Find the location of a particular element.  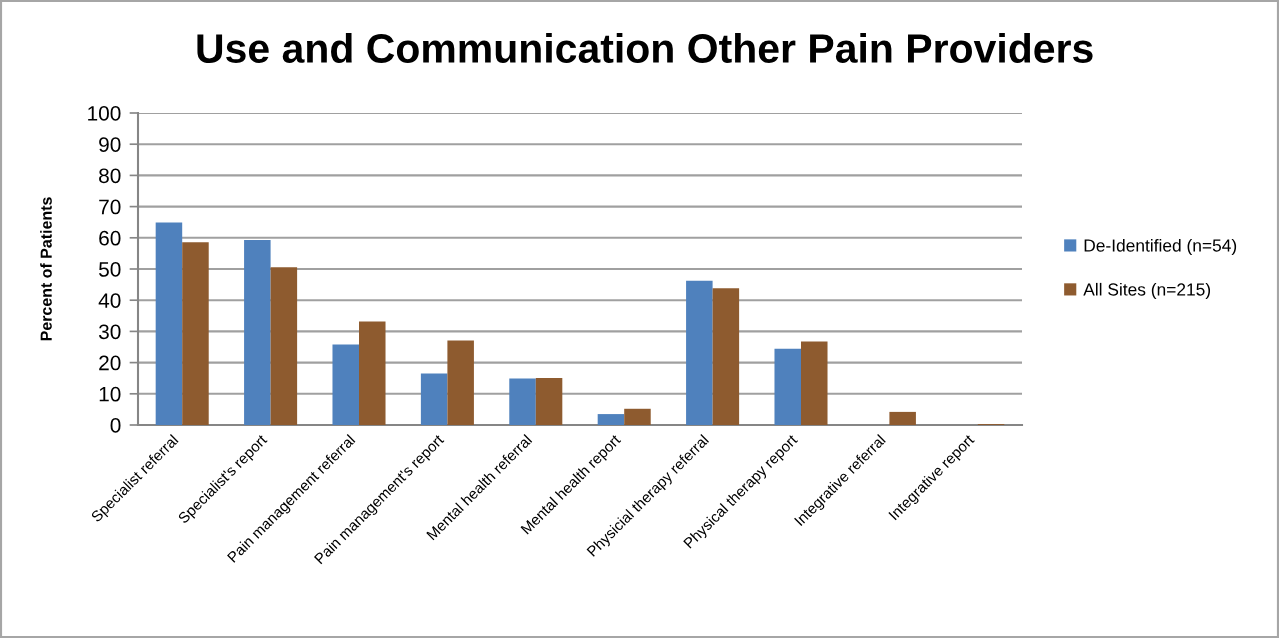

y-tick-label: 60 is located at coordinates (110, 238).